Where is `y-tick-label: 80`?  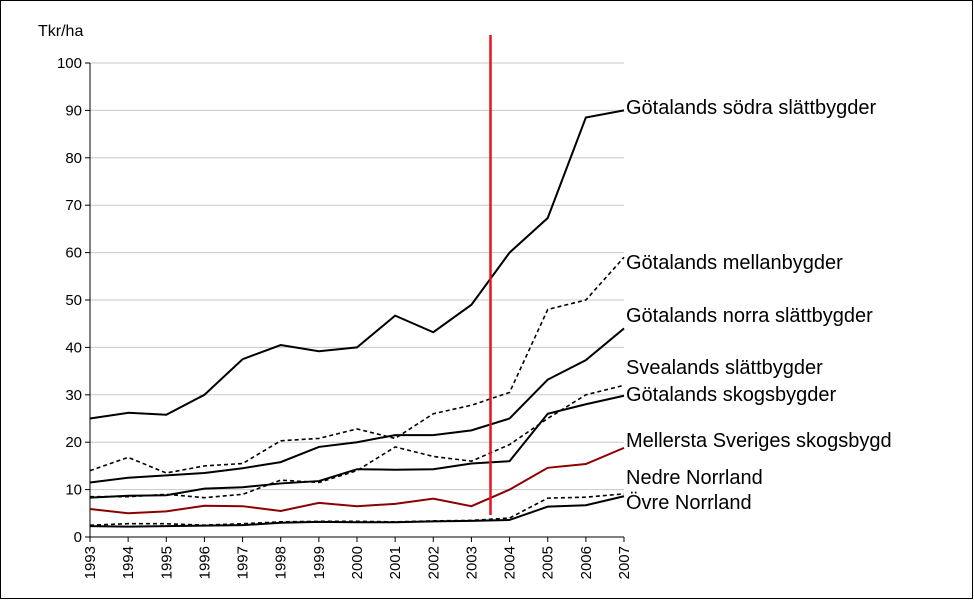
y-tick-label: 80 is located at coordinates (73, 158).